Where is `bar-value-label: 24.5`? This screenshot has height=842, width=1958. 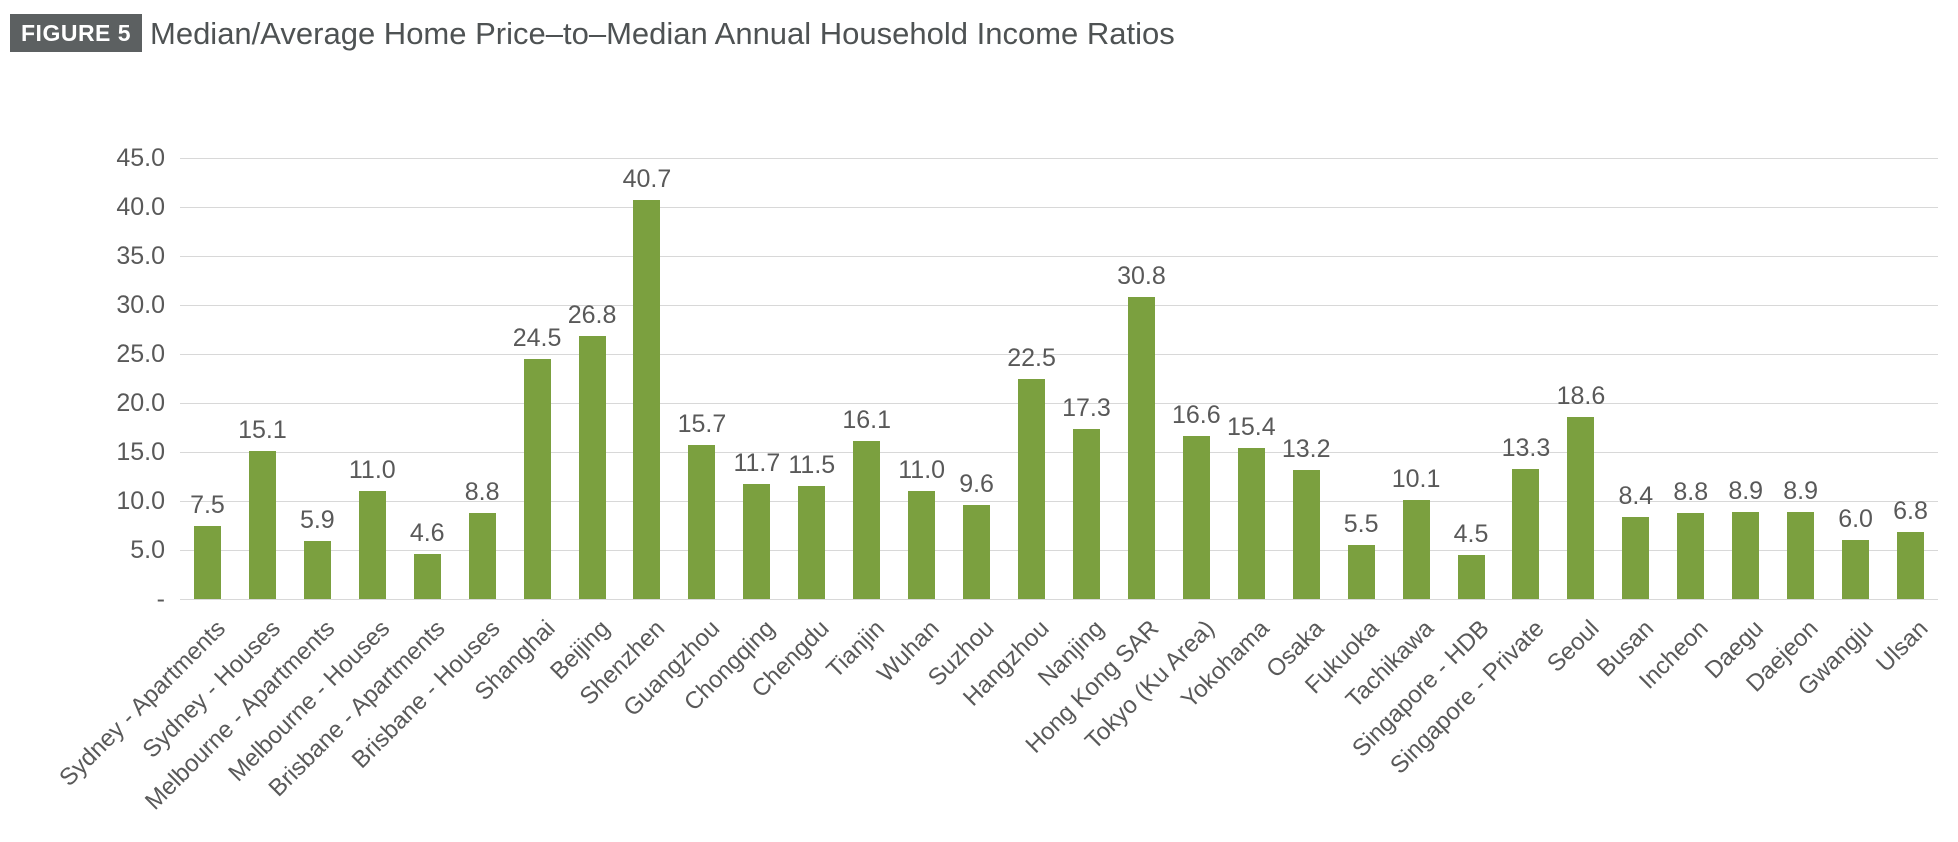 bar-value-label: 24.5 is located at coordinates (537, 337).